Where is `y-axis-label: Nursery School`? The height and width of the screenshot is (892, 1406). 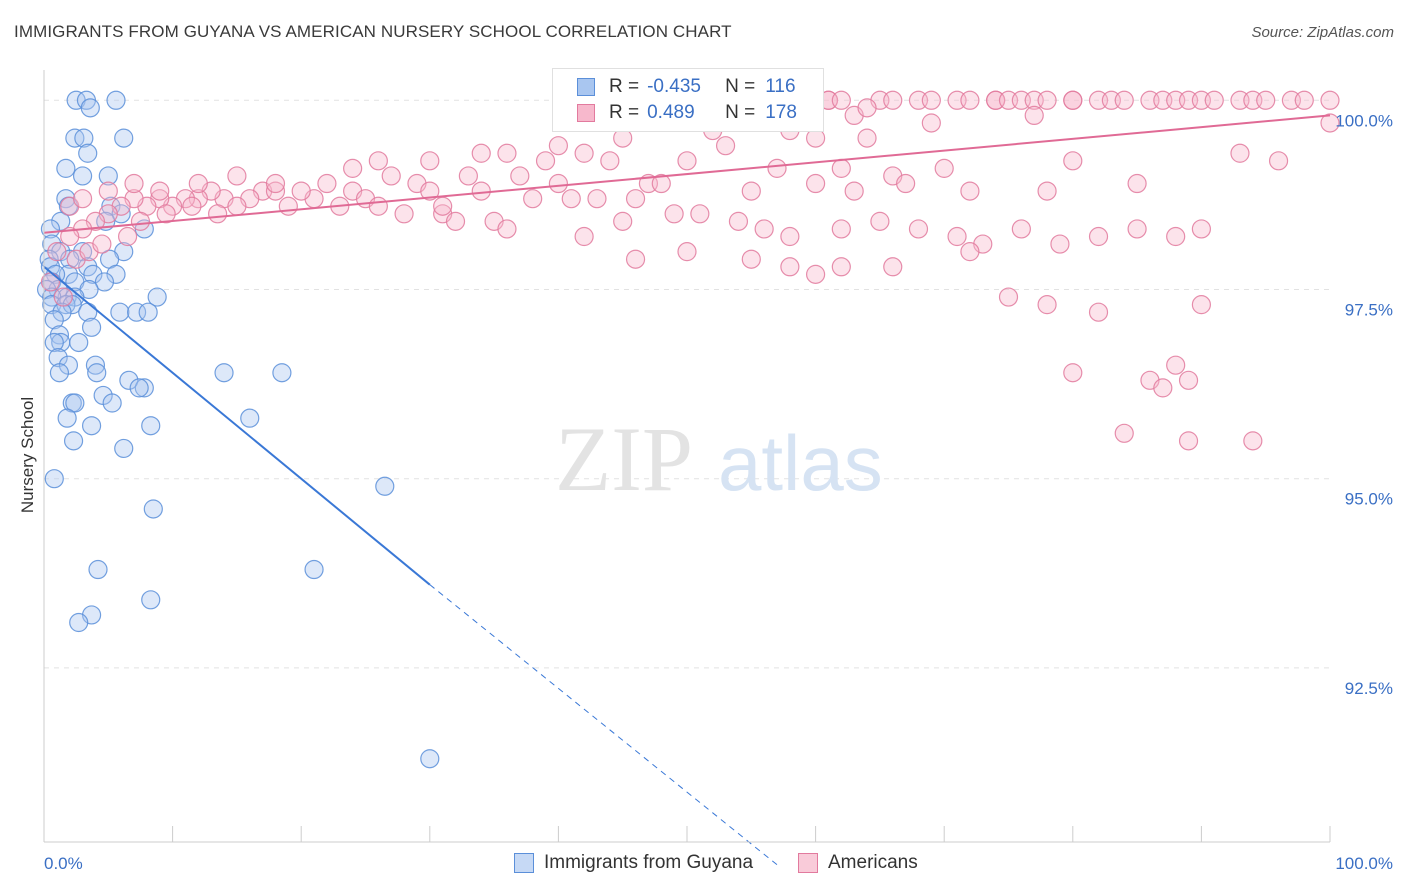
y-axis-label: Nursery School is located at coordinates (27, 455).